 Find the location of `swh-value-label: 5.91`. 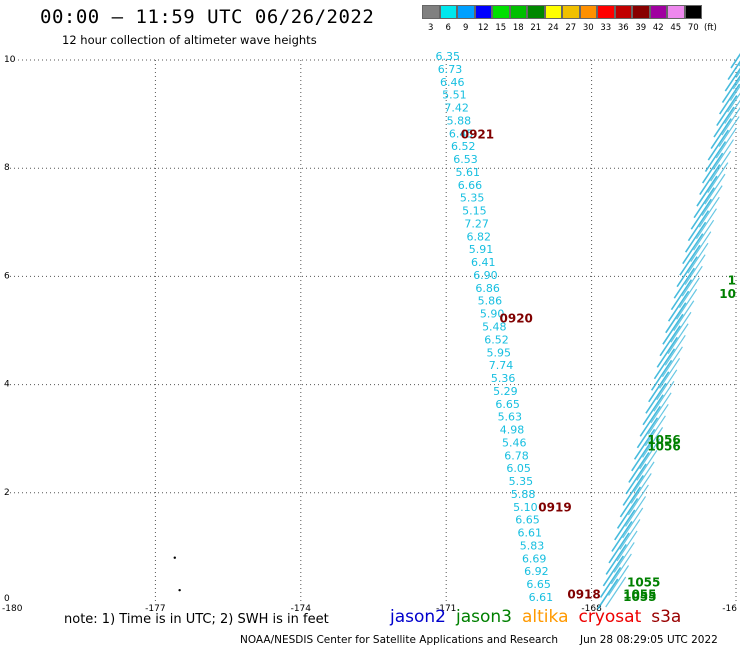

swh-value-label: 5.91 is located at coordinates (481, 249).